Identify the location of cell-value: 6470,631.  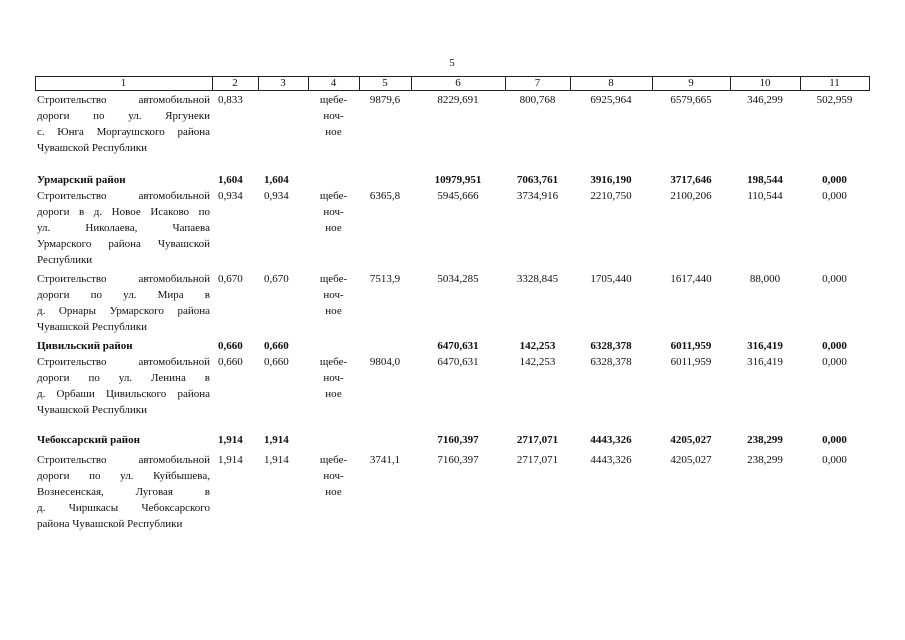
(458, 362).